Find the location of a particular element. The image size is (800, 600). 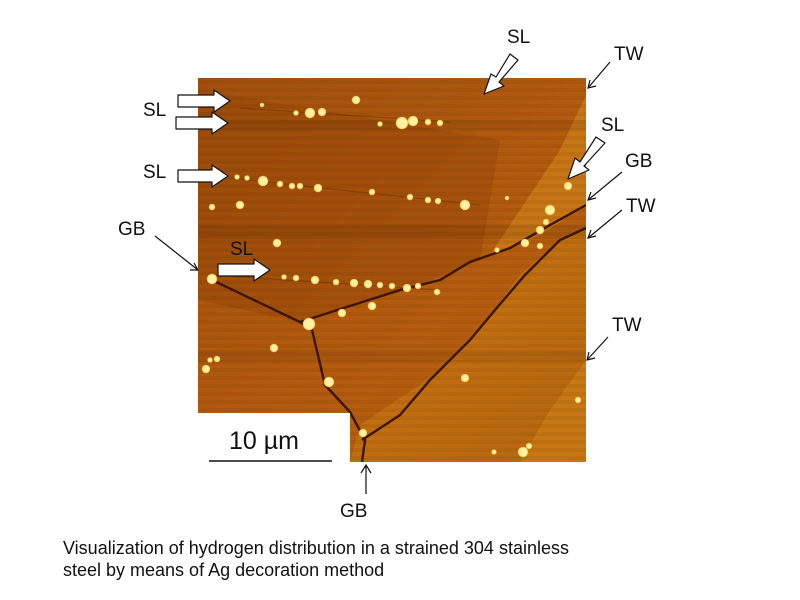

tw-label-top: TW is located at coordinates (629, 54).